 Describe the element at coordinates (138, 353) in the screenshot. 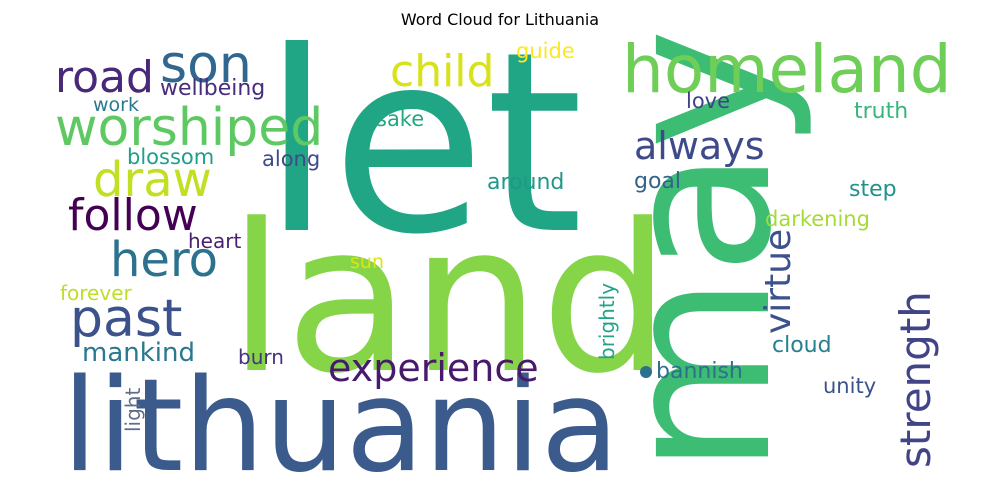

I see `word-mankind: mankind` at that location.